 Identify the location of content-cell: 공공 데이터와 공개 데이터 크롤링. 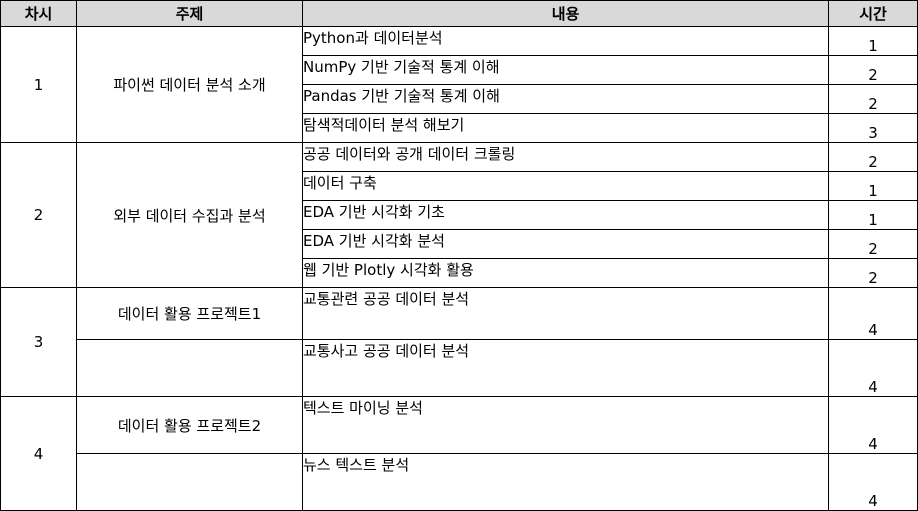
(565, 157).